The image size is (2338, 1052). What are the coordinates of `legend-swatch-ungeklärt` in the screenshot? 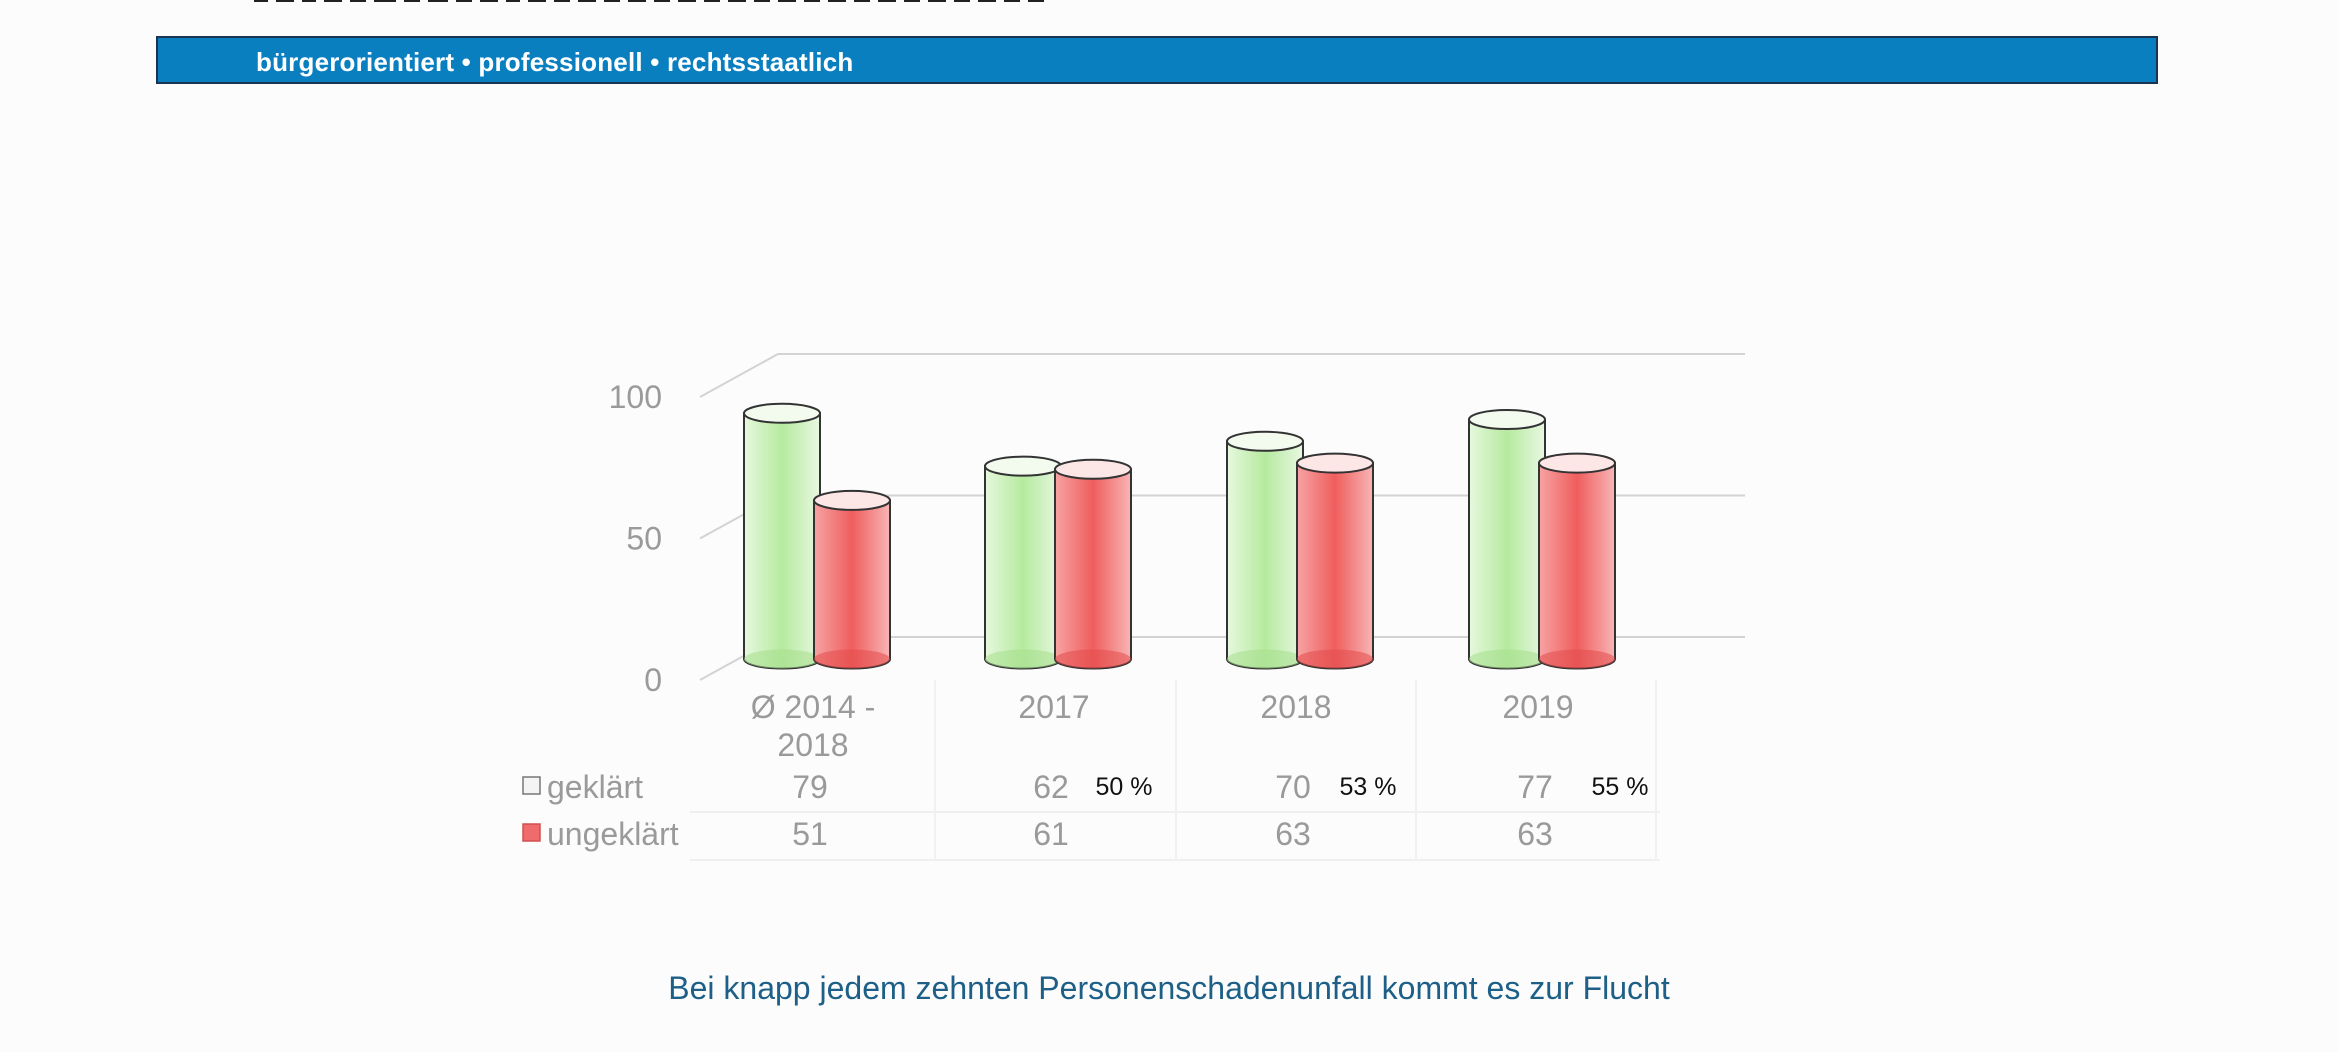 It's located at (531, 832).